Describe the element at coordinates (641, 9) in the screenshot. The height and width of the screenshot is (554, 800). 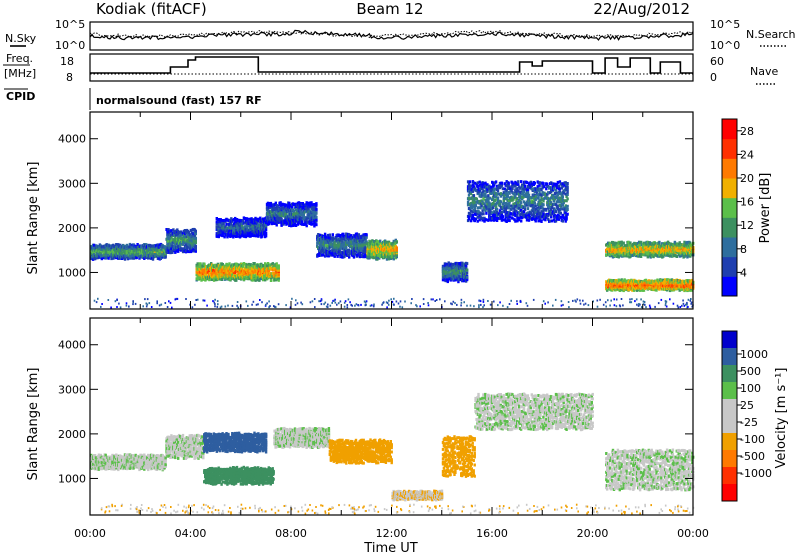
I see `date-label: 22/Aug/2012` at that location.